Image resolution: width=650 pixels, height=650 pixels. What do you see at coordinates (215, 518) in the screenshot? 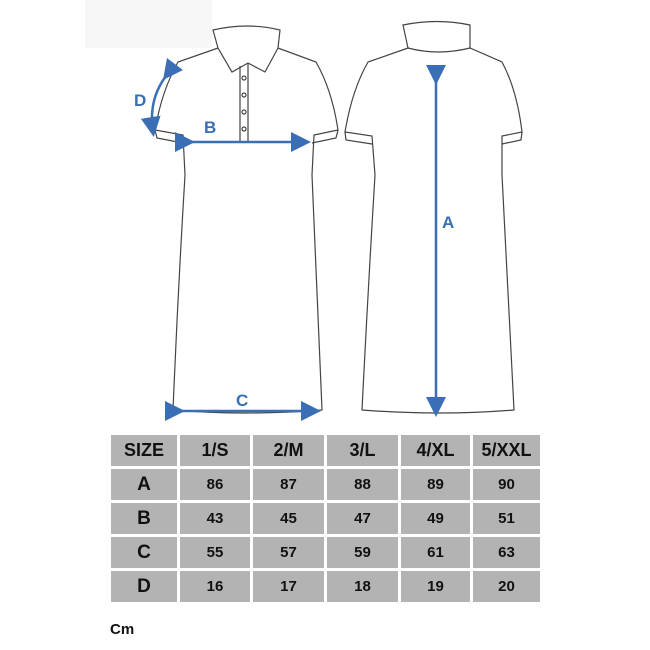
I see `table-cell: 43` at bounding box center [215, 518].